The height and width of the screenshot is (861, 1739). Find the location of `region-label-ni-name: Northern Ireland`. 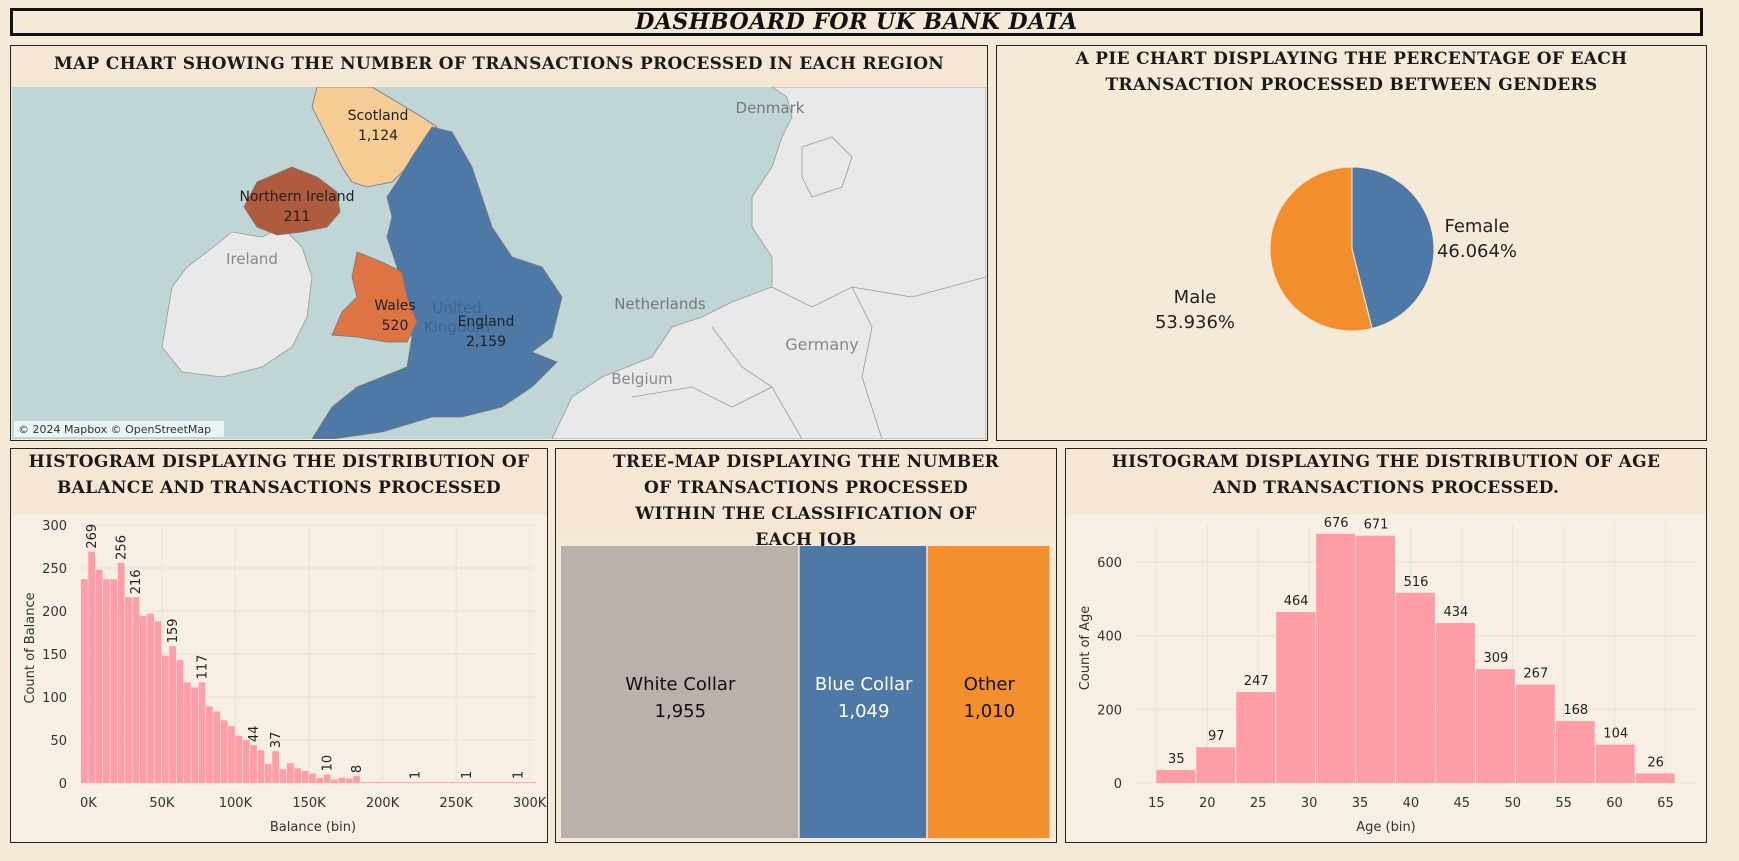

region-label-ni-name: Northern Ireland is located at coordinates (296, 197).